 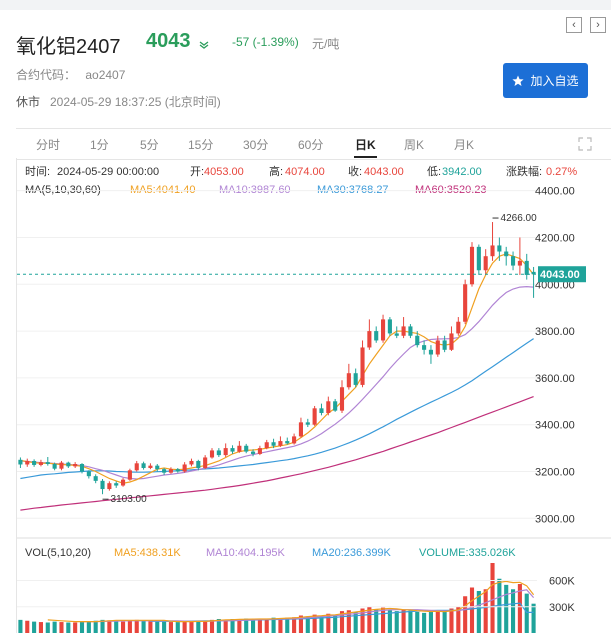 I want to click on add-watchlist-label: 加入自选, so click(x=554, y=81).